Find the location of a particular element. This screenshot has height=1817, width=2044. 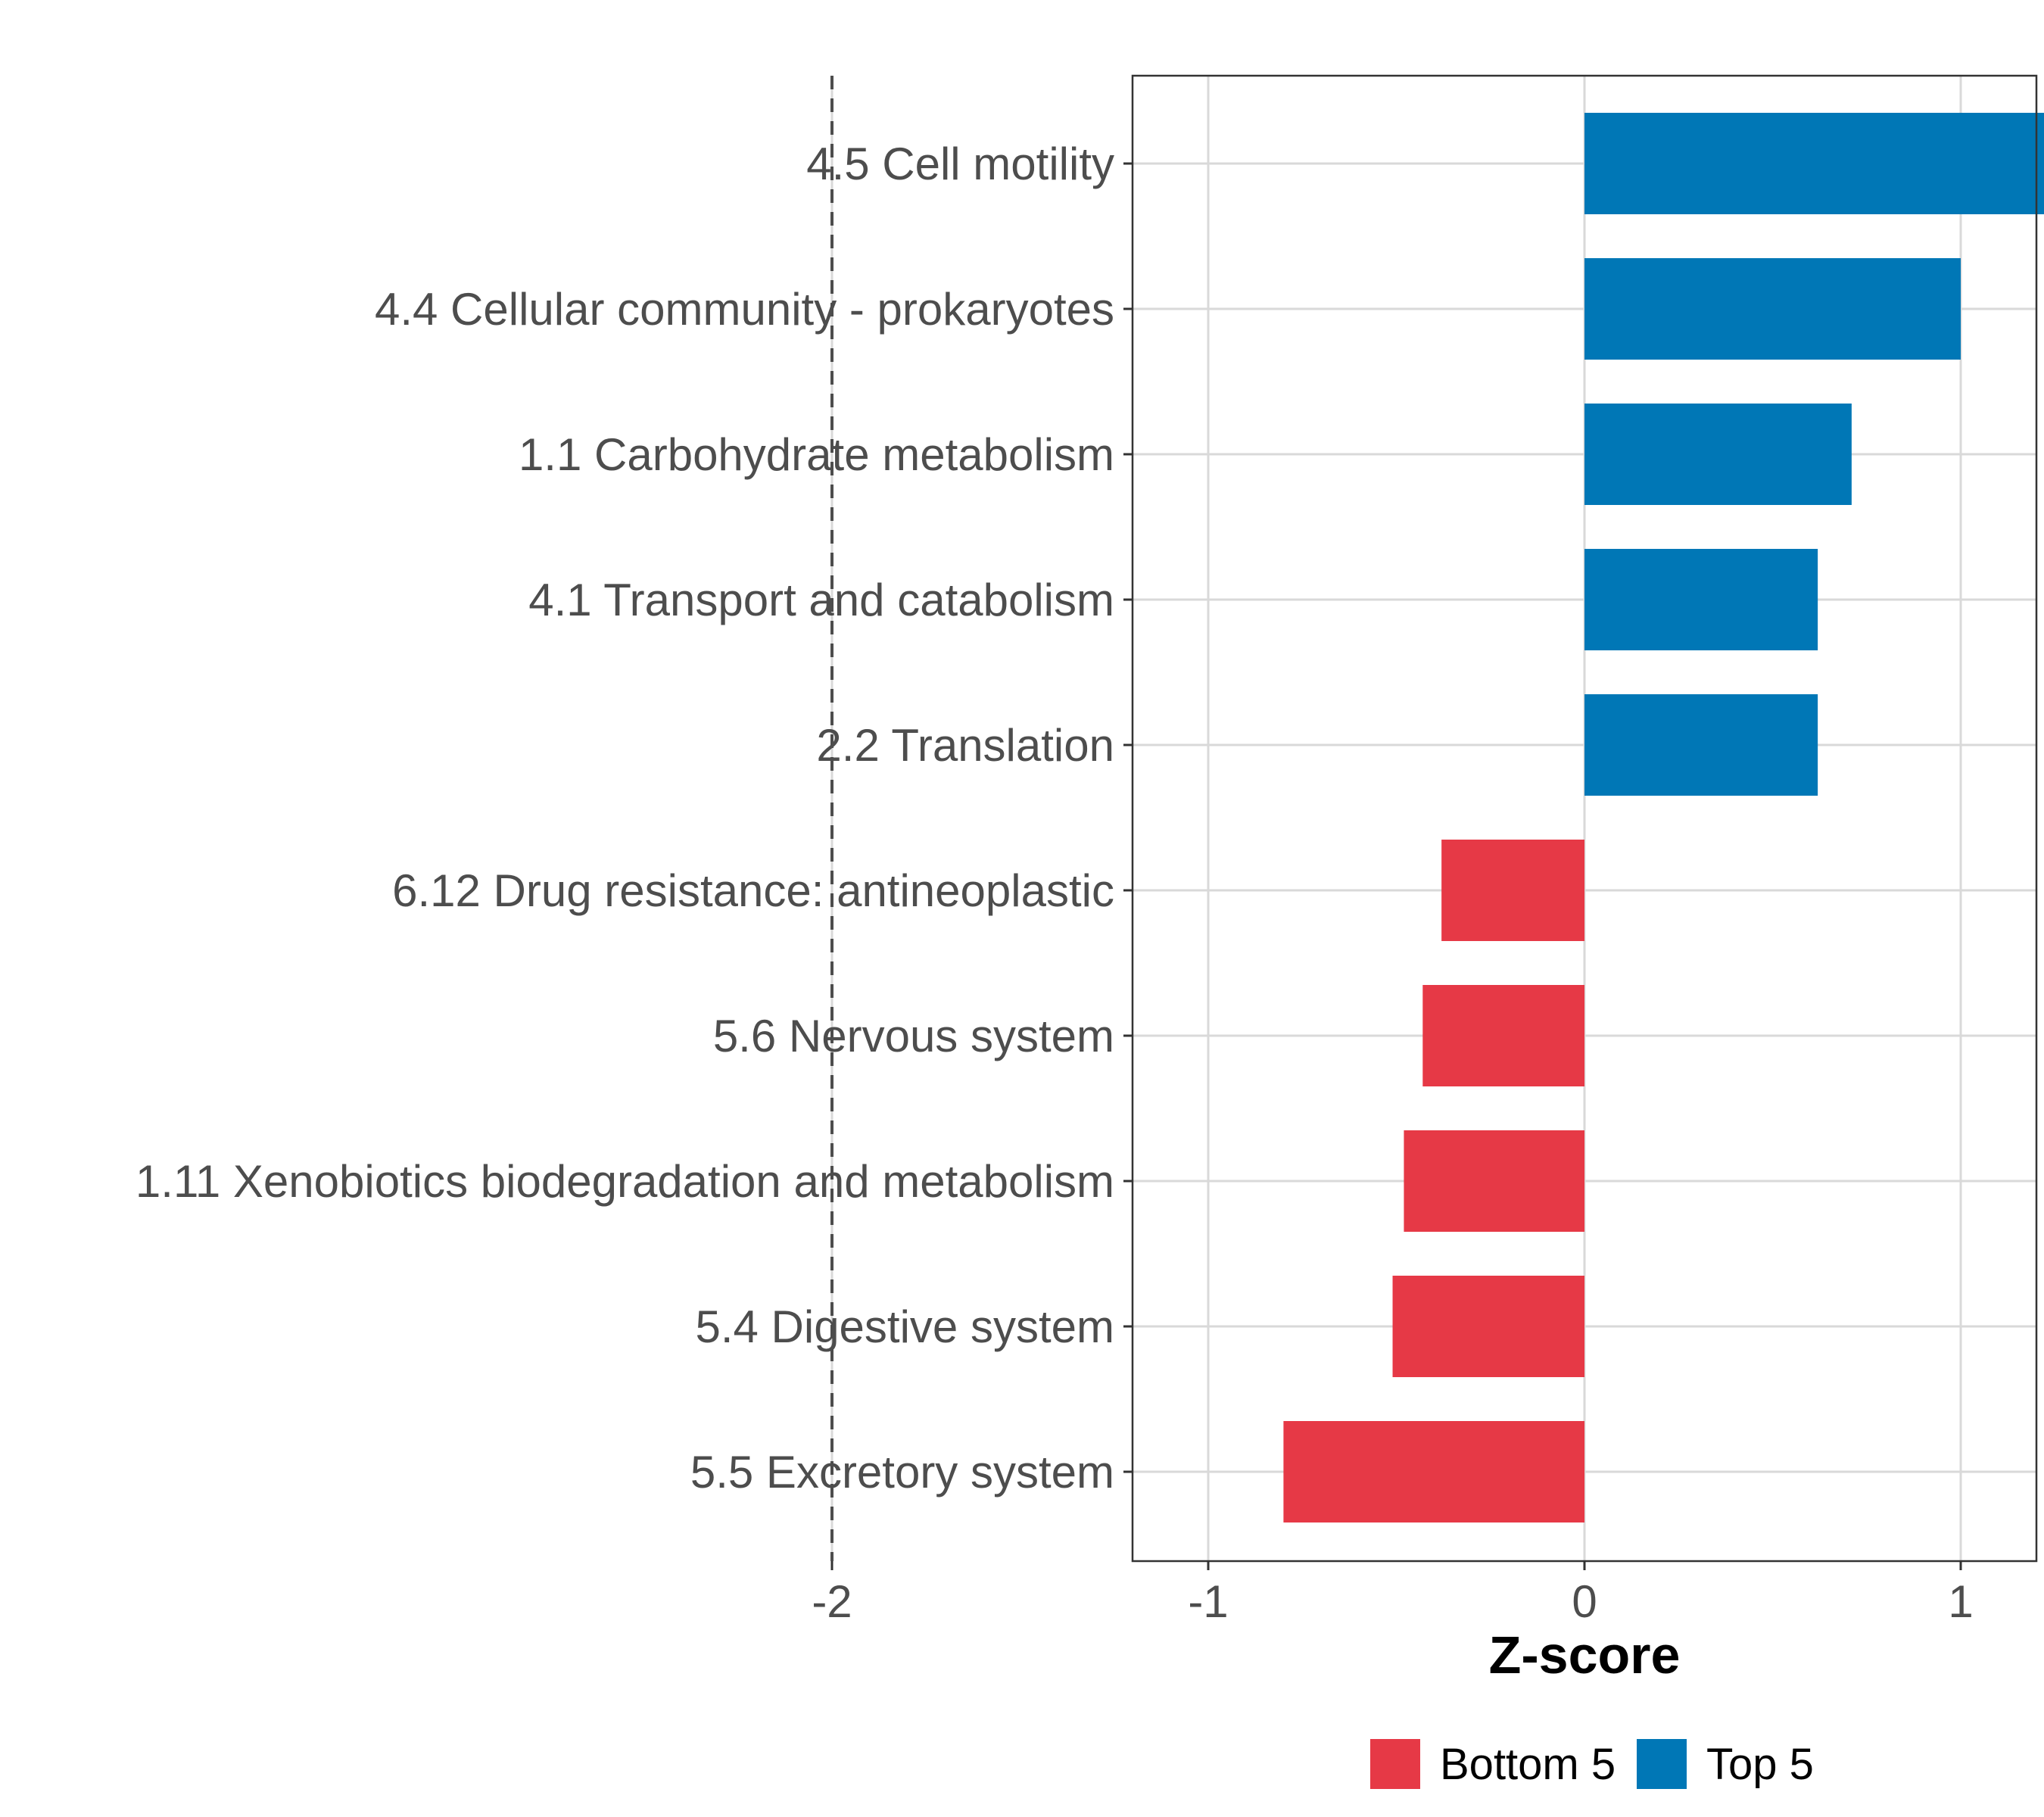

x-tick-label: -1 is located at coordinates (1208, 1601).